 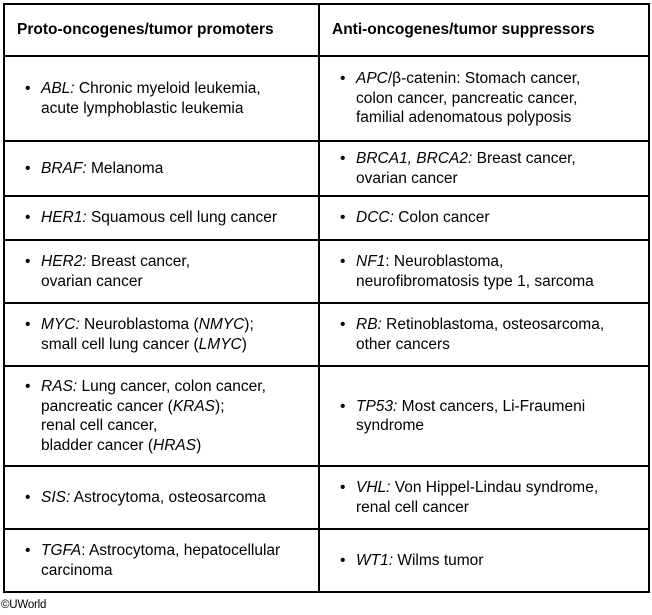 I want to click on cell-text-line: pancreatic cancer (KRAS);, so click(x=175, y=407).